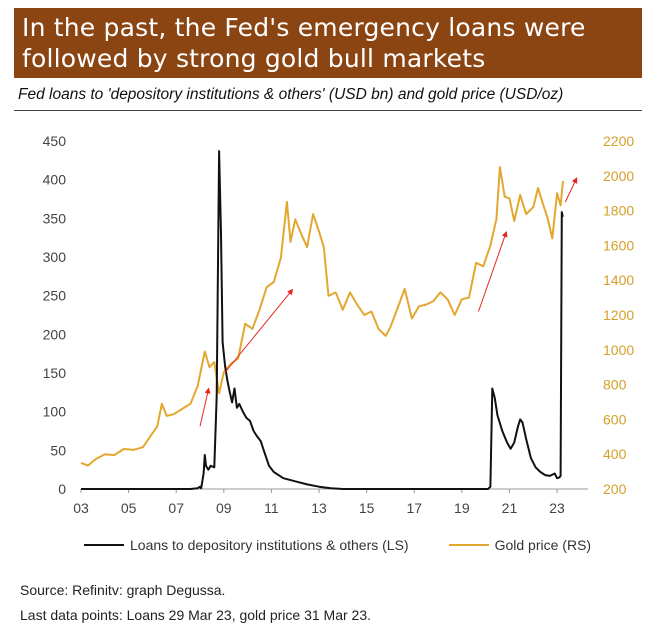 This screenshot has width=665, height=643. Describe the element at coordinates (468, 545) in the screenshot. I see `legend-swatch-gold` at that location.